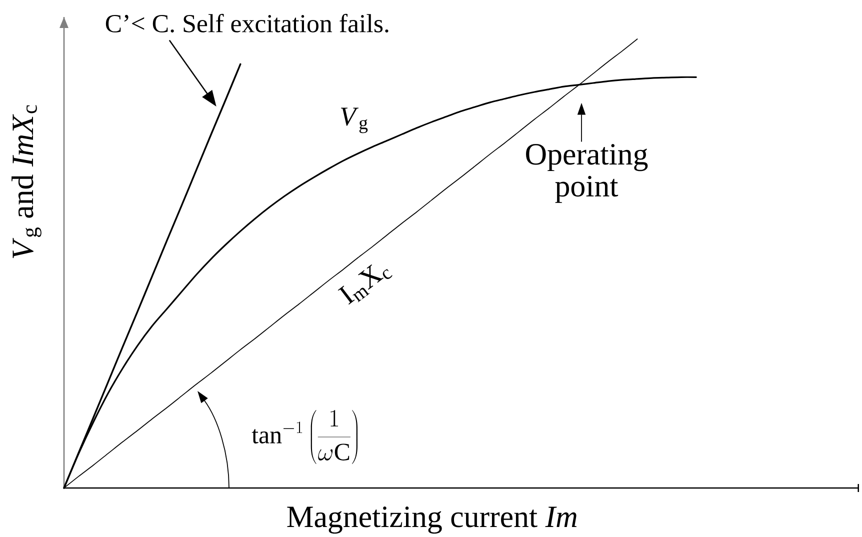 Image resolution: width=862 pixels, height=537 pixels. What do you see at coordinates (354, 121) in the screenshot?
I see `series-label: V$_{g}$` at bounding box center [354, 121].